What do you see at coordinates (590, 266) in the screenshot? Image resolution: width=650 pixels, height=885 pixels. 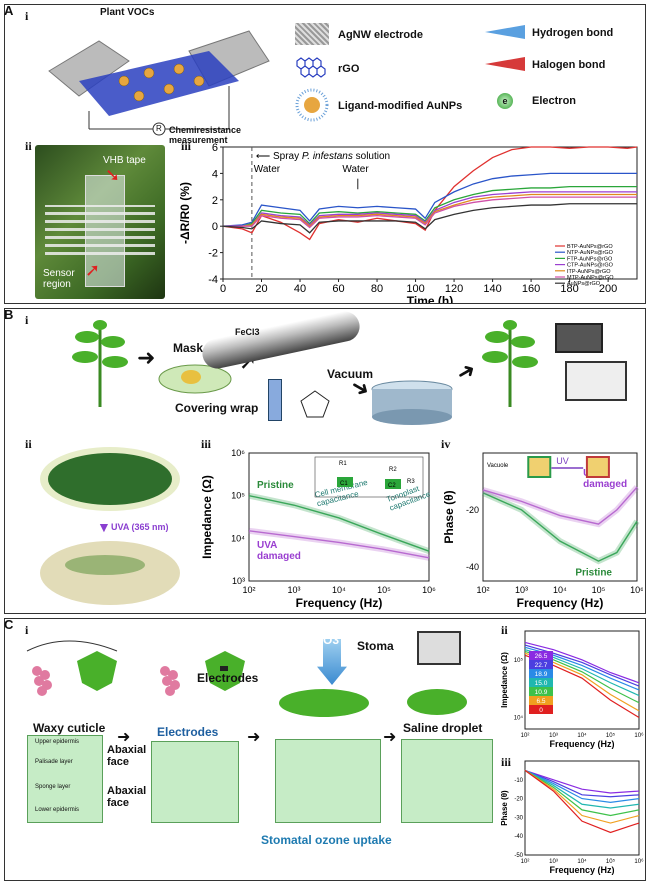 I see `legend-label: CTP-AuNPs@rGO` at bounding box center [590, 266].